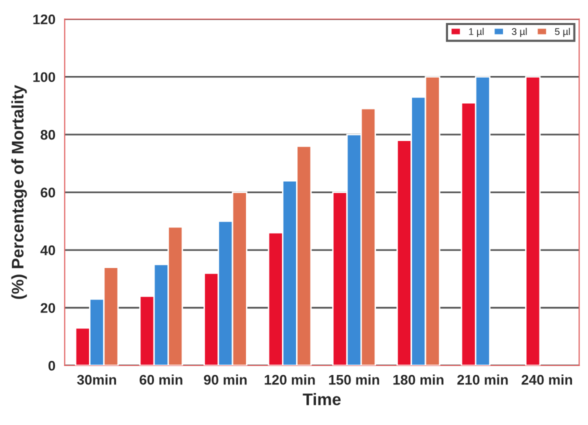 The image size is (588, 425). Describe the element at coordinates (519, 32) in the screenshot. I see `legend-label: 3 µl` at that location.